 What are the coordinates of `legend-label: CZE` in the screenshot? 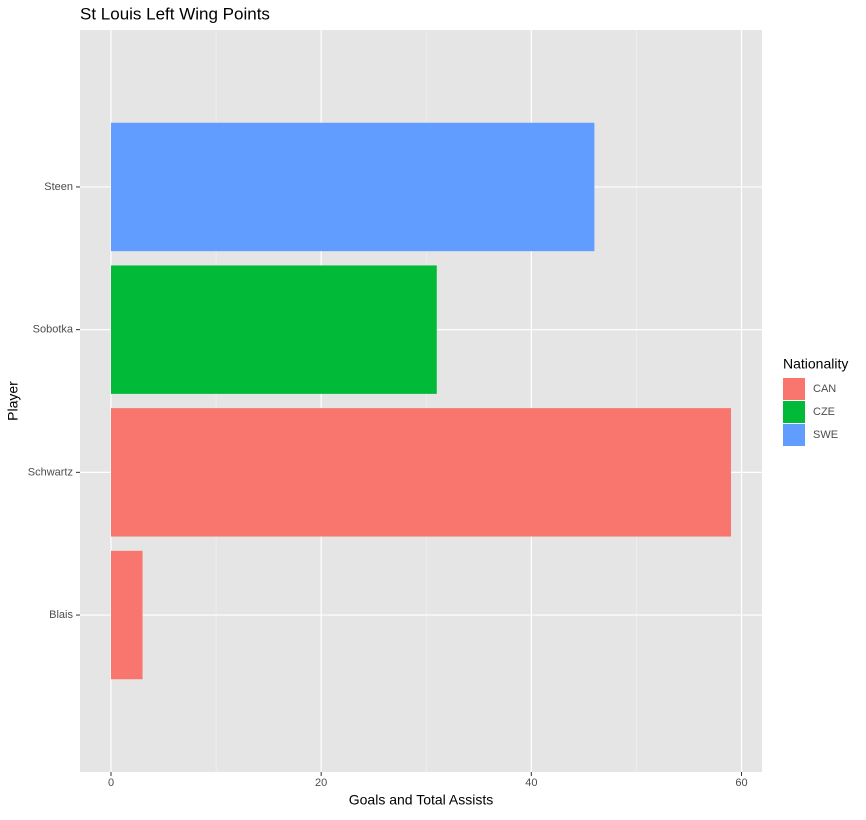 It's located at (824, 412).